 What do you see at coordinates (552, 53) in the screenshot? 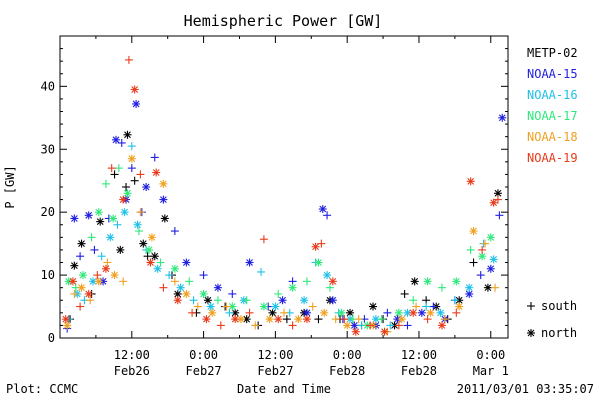
I see `legend-entry-metp-02: METP-02` at bounding box center [552, 53].